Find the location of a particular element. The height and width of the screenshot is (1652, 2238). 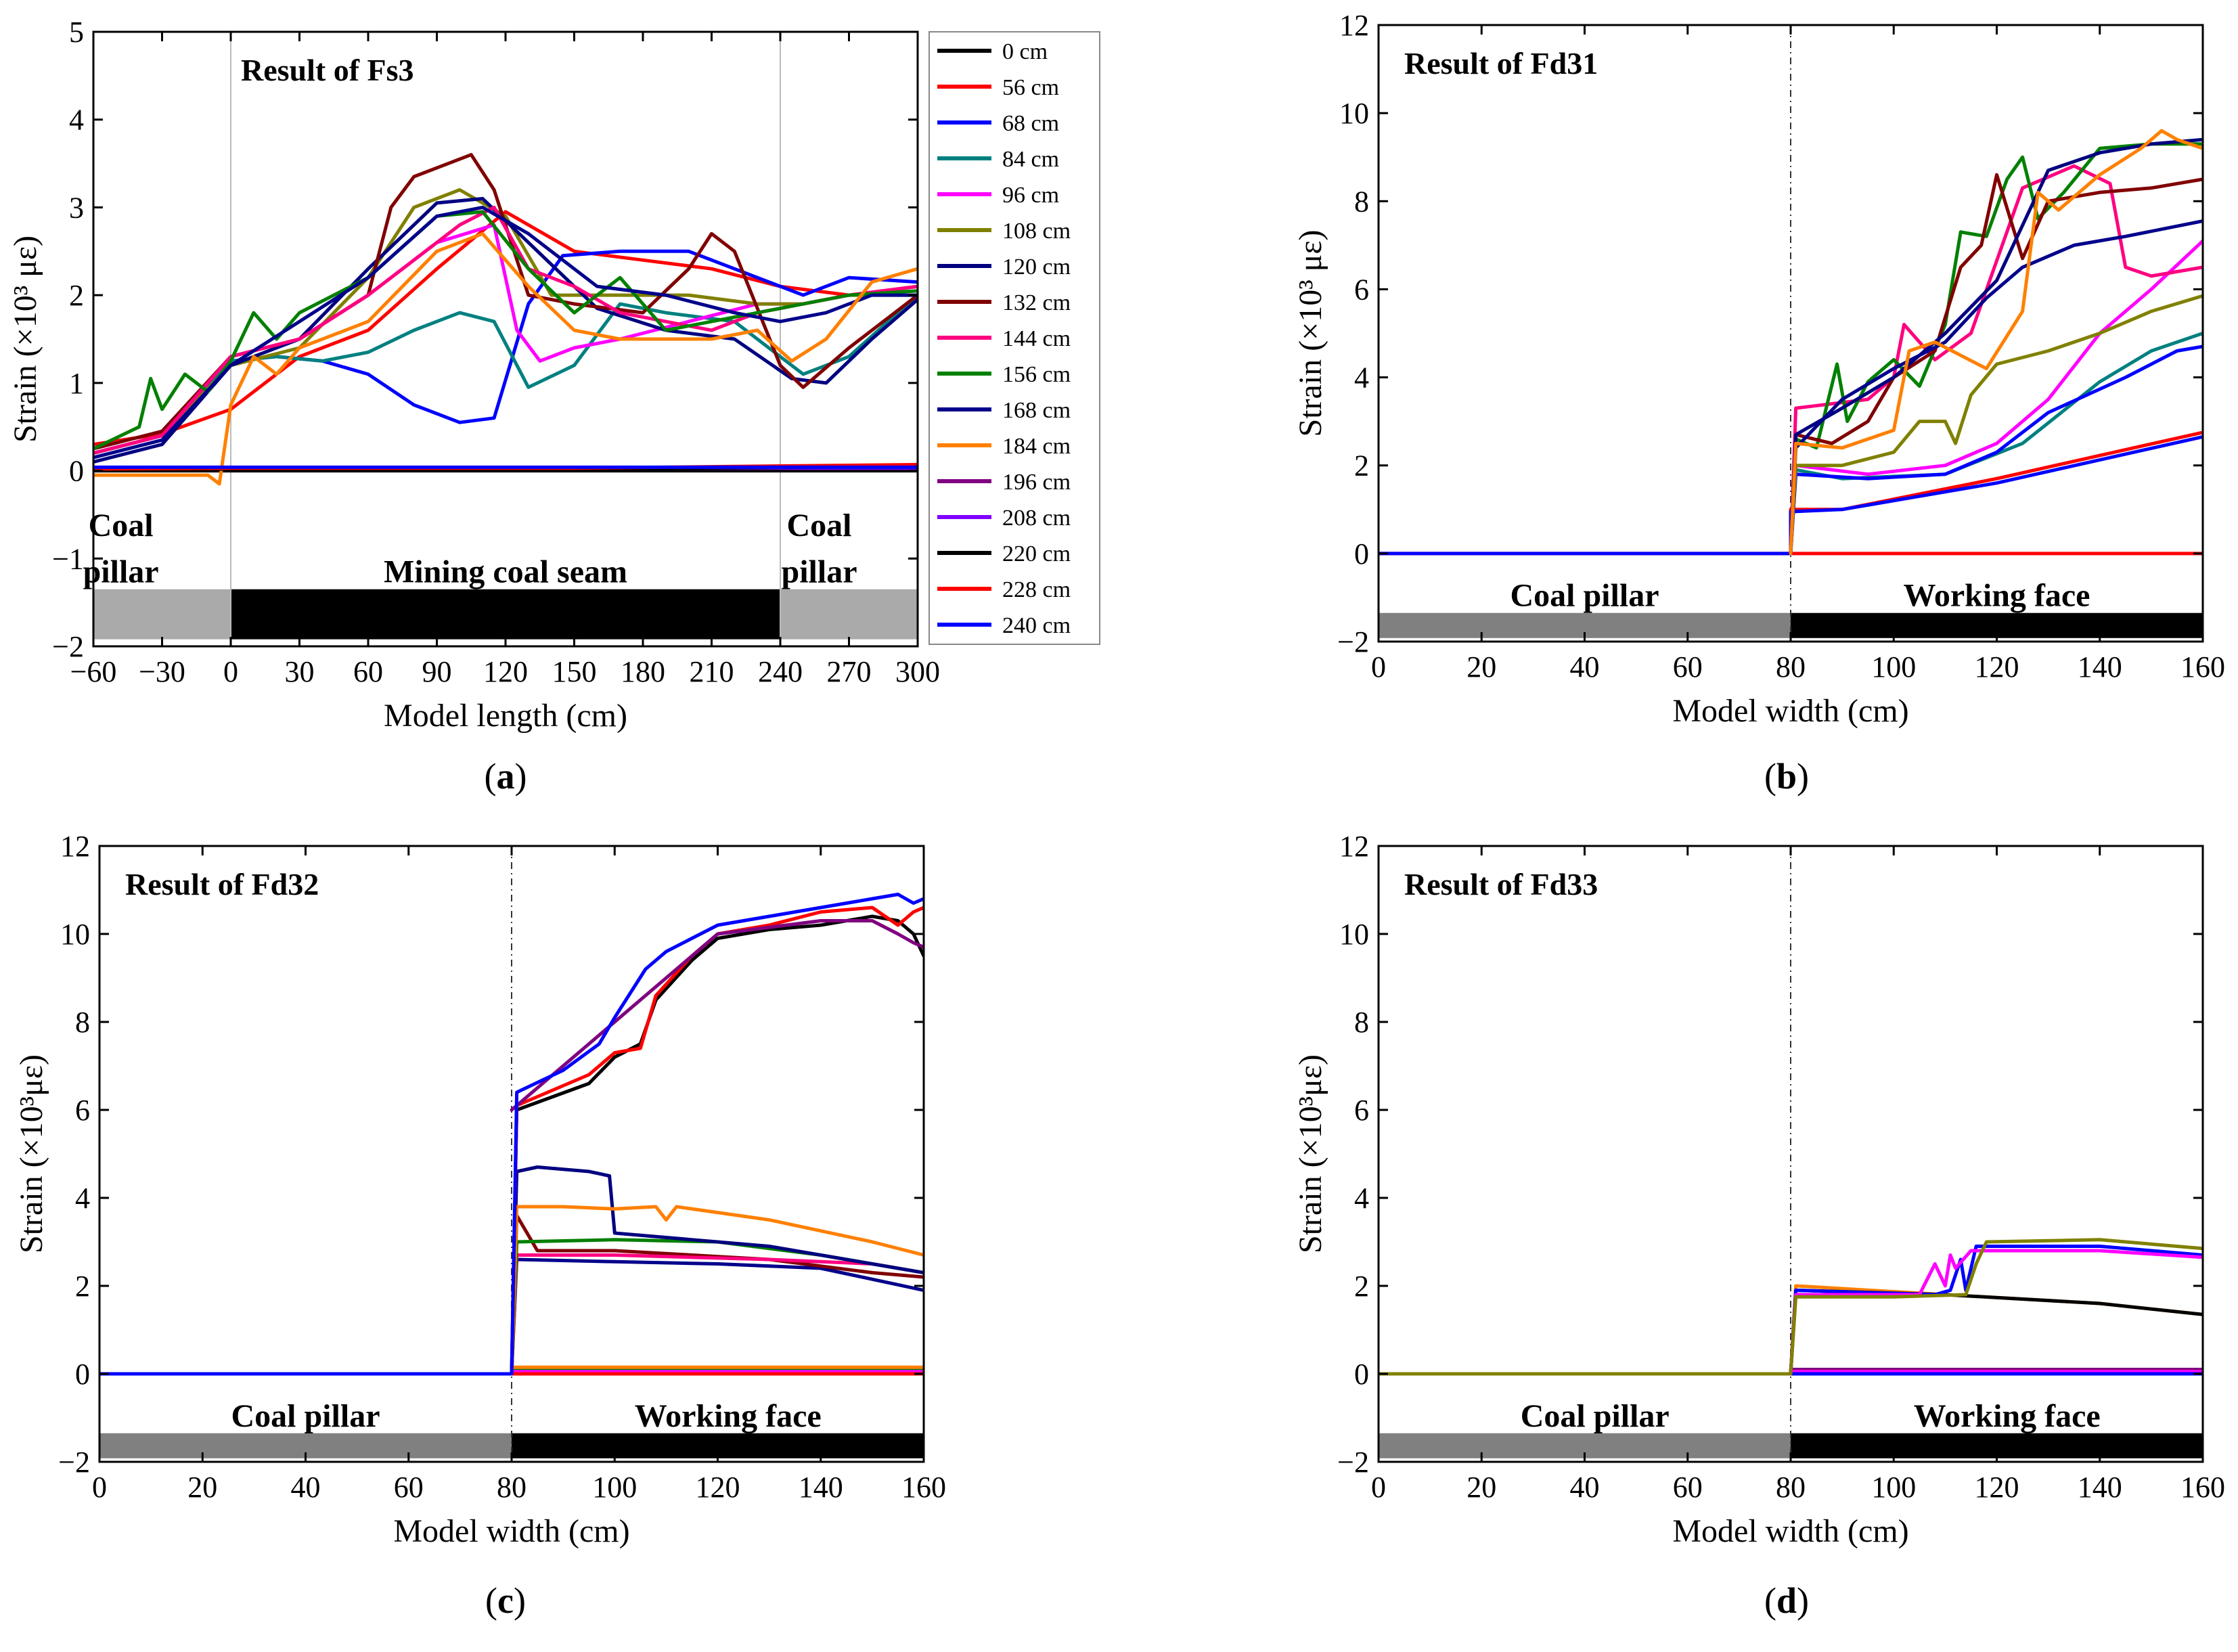

x-tick-label: 180 is located at coordinates (643, 671).